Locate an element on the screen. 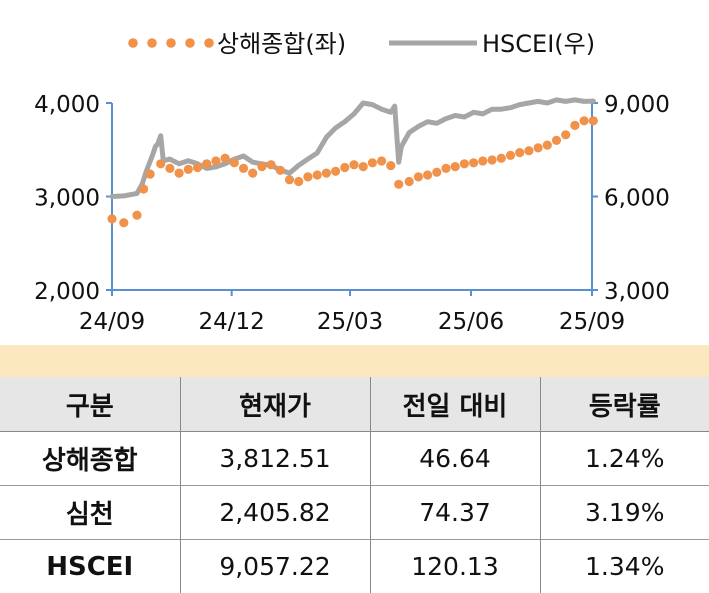  x-tick-label: 24/09 is located at coordinates (112, 322).